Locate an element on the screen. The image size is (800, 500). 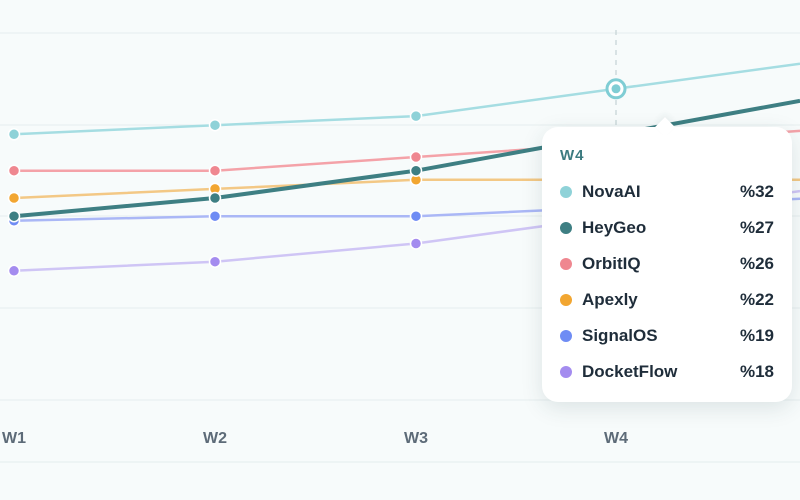
tooltip-series-name: Apexly is located at coordinates (610, 299).